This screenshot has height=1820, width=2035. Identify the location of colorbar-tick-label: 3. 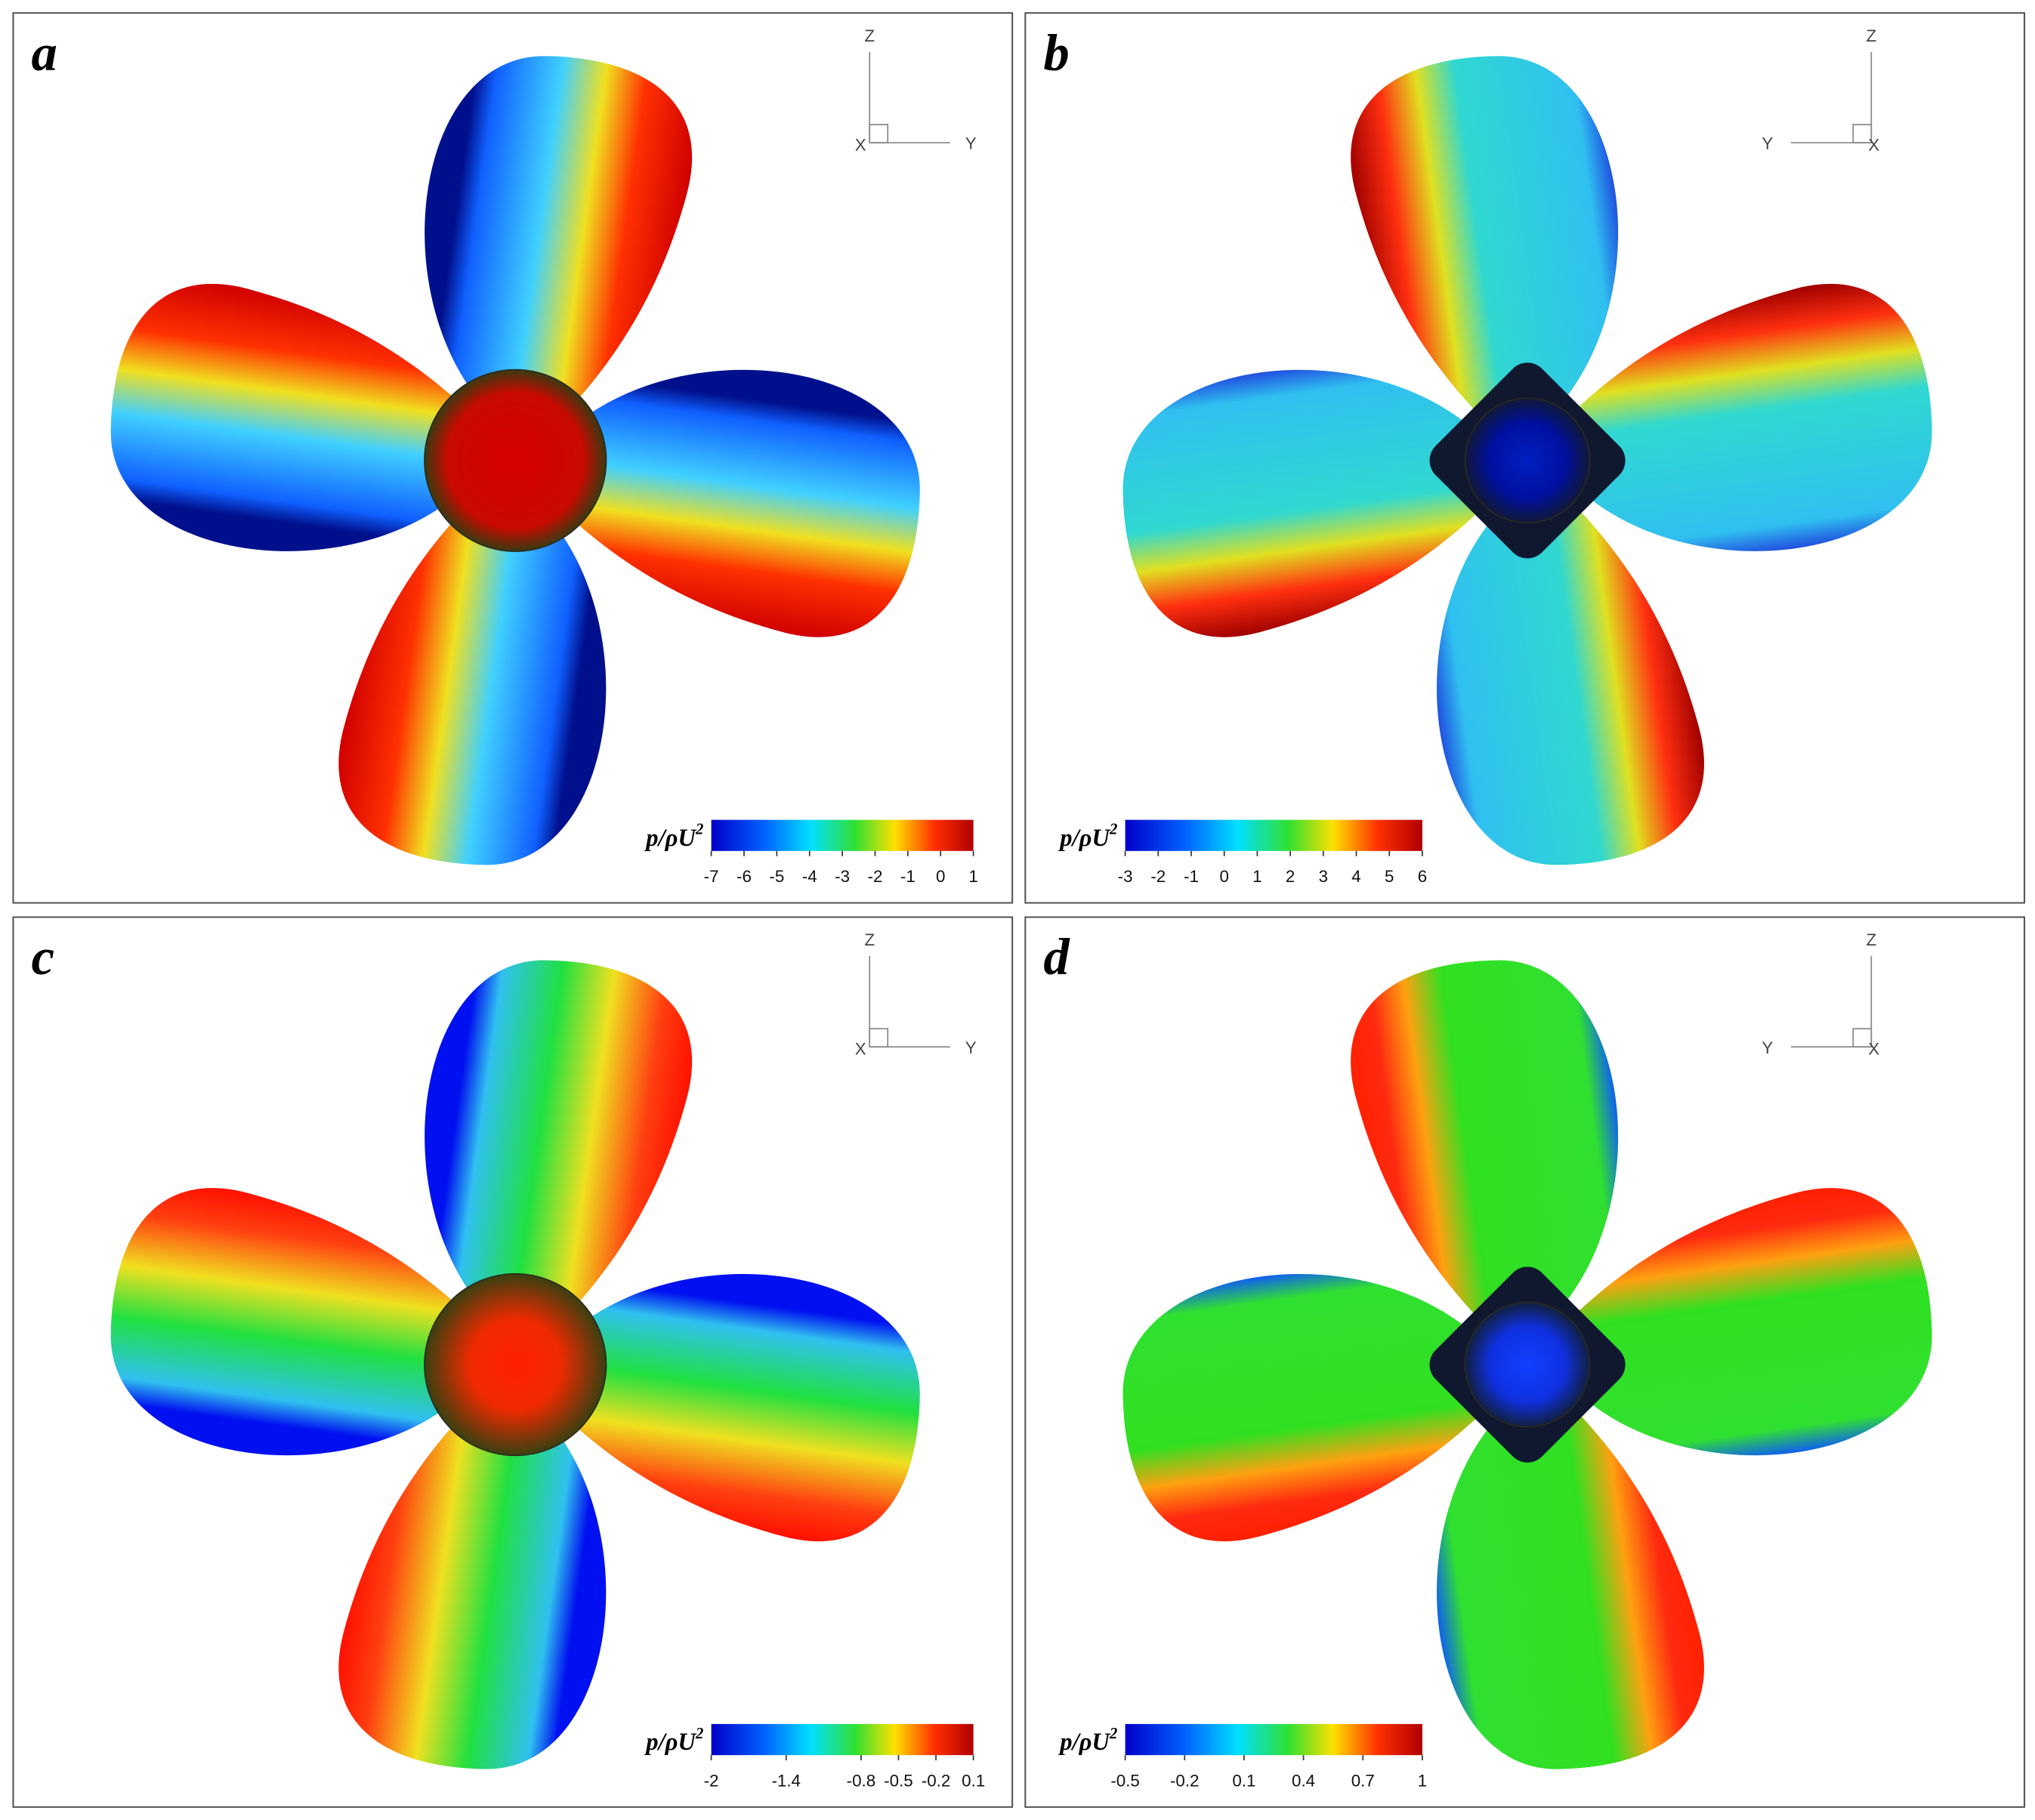
(1323, 876).